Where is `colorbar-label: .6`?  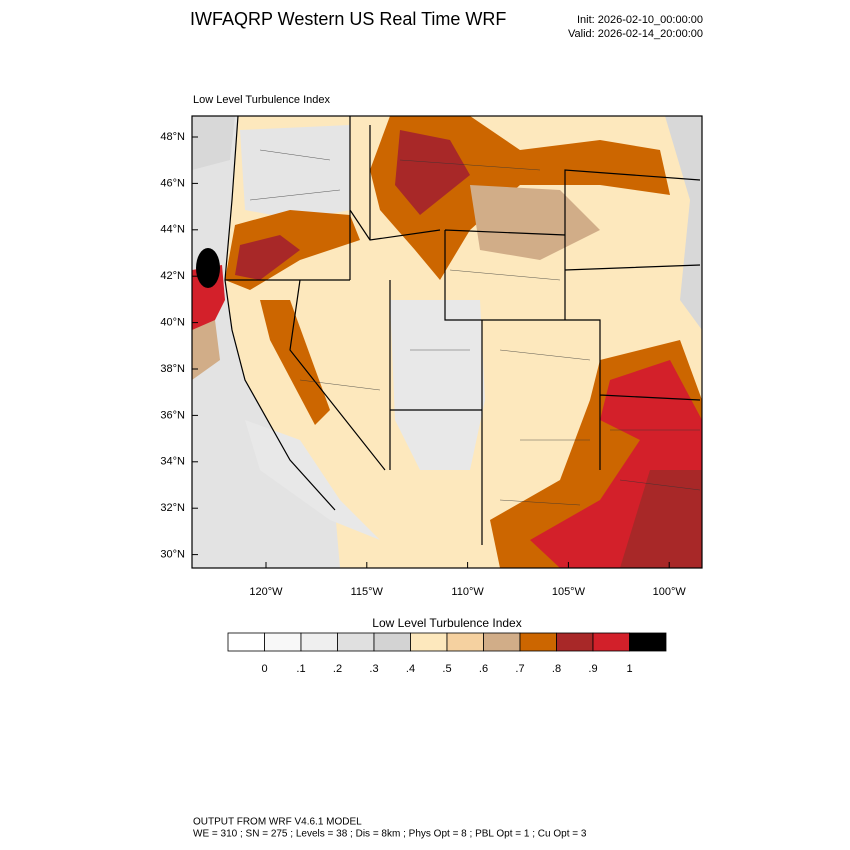 colorbar-label: .6 is located at coordinates (483, 669).